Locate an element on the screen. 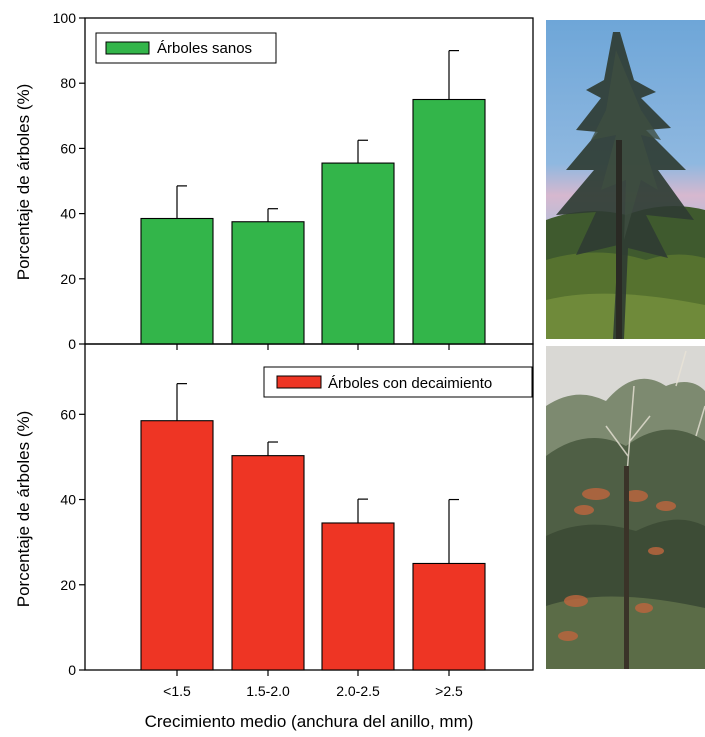  healthy-cedar-tree-icon is located at coordinates (625, 179).